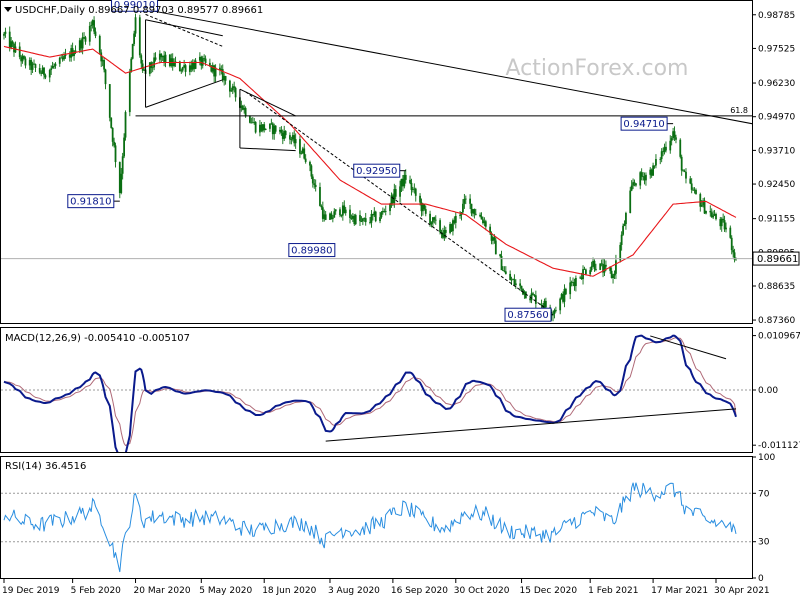 Image resolution: width=800 pixels, height=600 pixels. I want to click on rsi-tick-label: 30, so click(764, 543).